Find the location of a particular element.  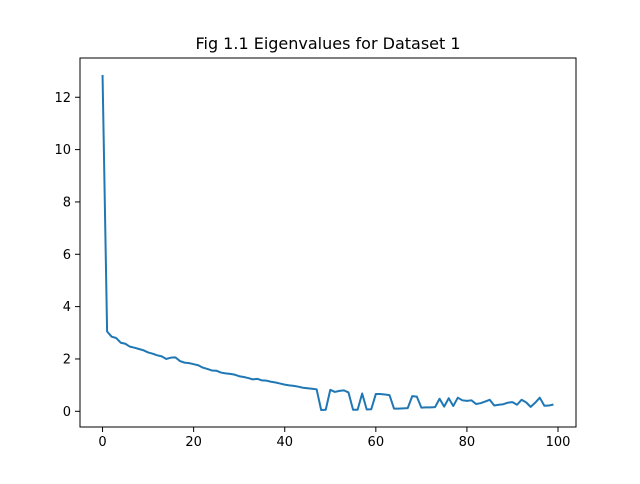

x-tick-label: 80 is located at coordinates (467, 442).